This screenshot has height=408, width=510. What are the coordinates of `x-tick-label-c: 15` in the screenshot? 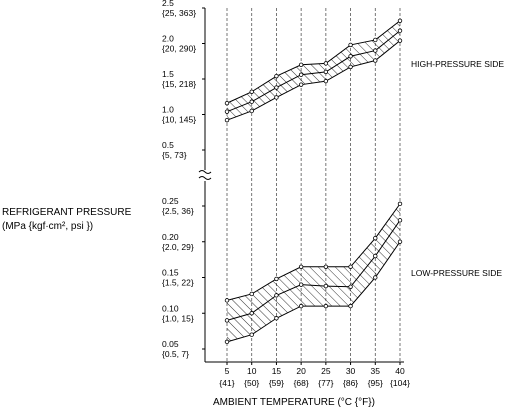 It's located at (277, 371).